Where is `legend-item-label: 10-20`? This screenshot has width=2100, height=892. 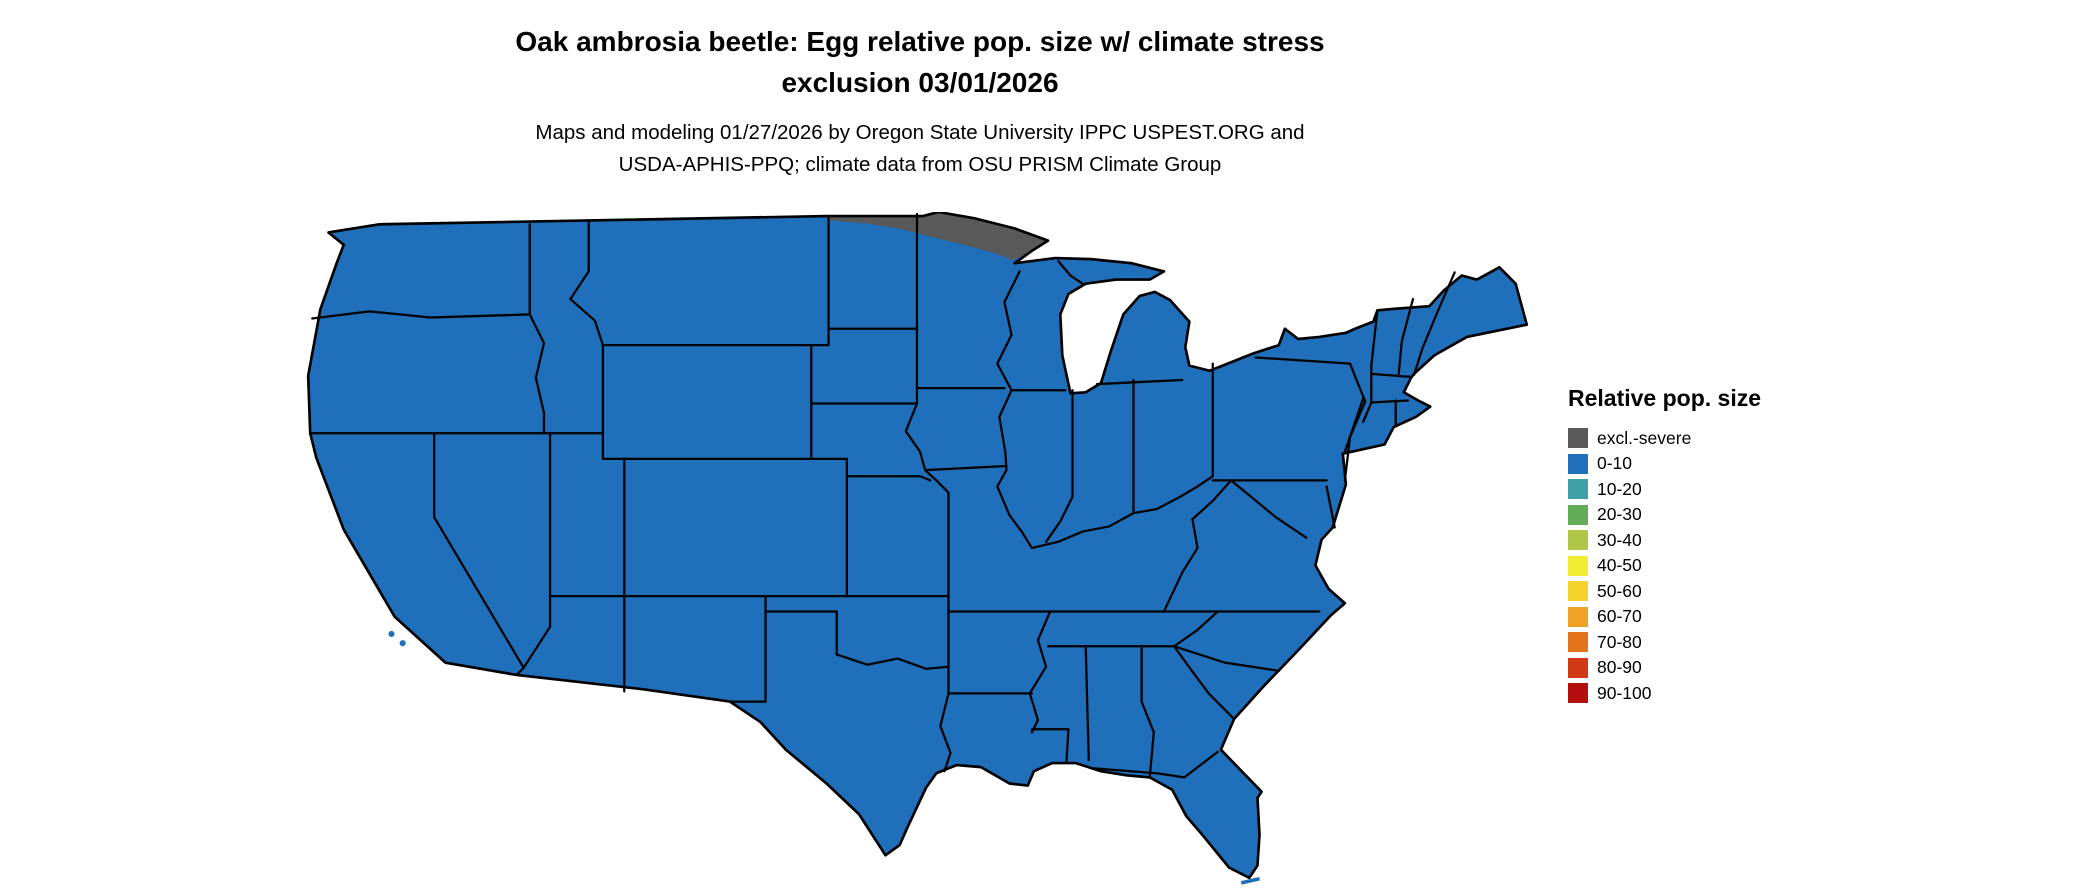
legend-item-label: 10-20 is located at coordinates (1619, 488).